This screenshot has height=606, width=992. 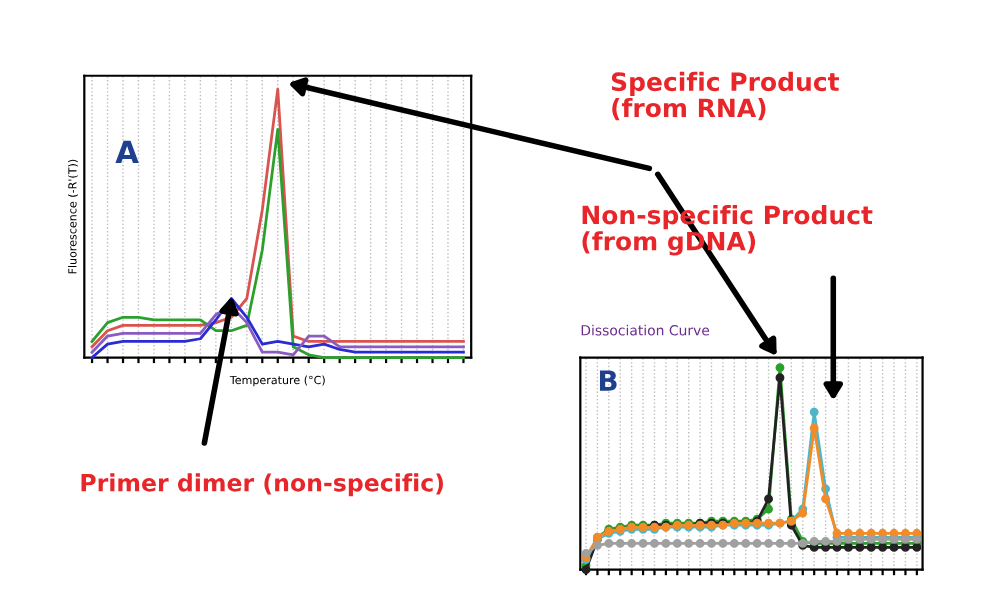 What do you see at coordinates (725, 96) in the screenshot?
I see `text: Specific Product (from RNA)` at bounding box center [725, 96].